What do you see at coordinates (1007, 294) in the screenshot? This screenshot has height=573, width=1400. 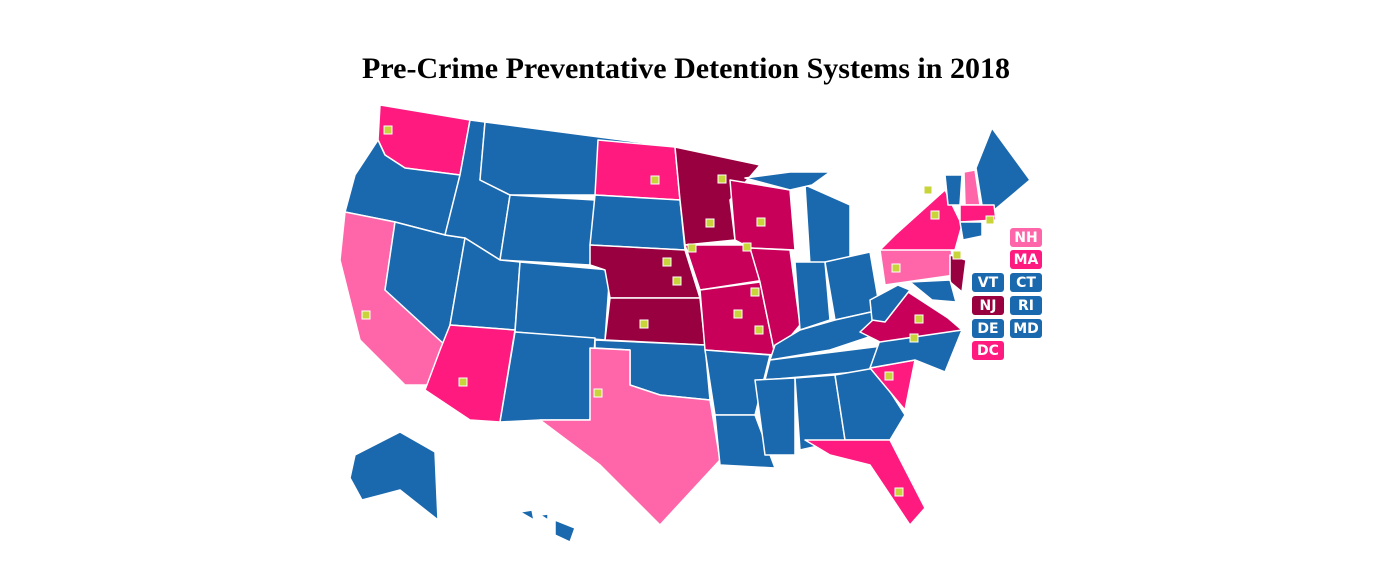 I see `small-state-labels: NH MA VT CT NJ RI DE MD DC` at bounding box center [1007, 294].